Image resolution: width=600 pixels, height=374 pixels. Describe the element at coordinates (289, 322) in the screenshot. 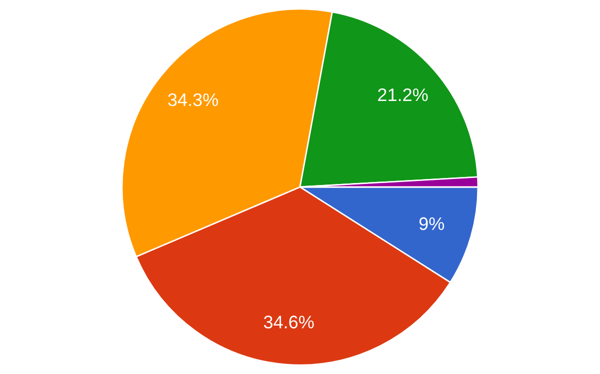

I see `data-label: 34.6%` at that location.